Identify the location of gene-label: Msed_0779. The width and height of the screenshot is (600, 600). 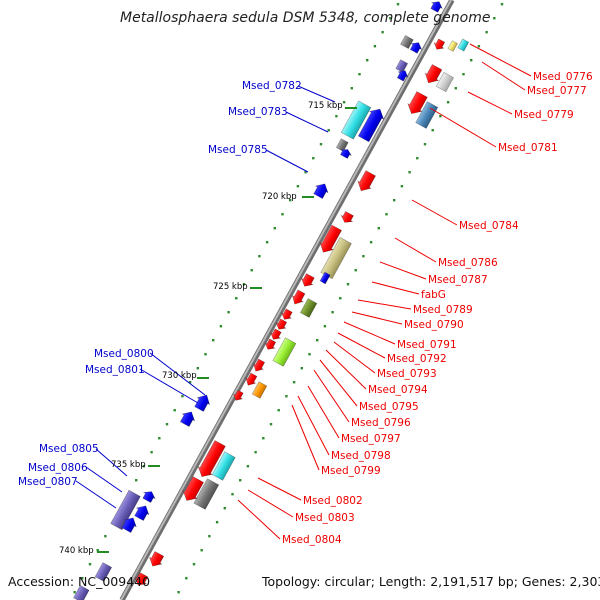
(544, 115).